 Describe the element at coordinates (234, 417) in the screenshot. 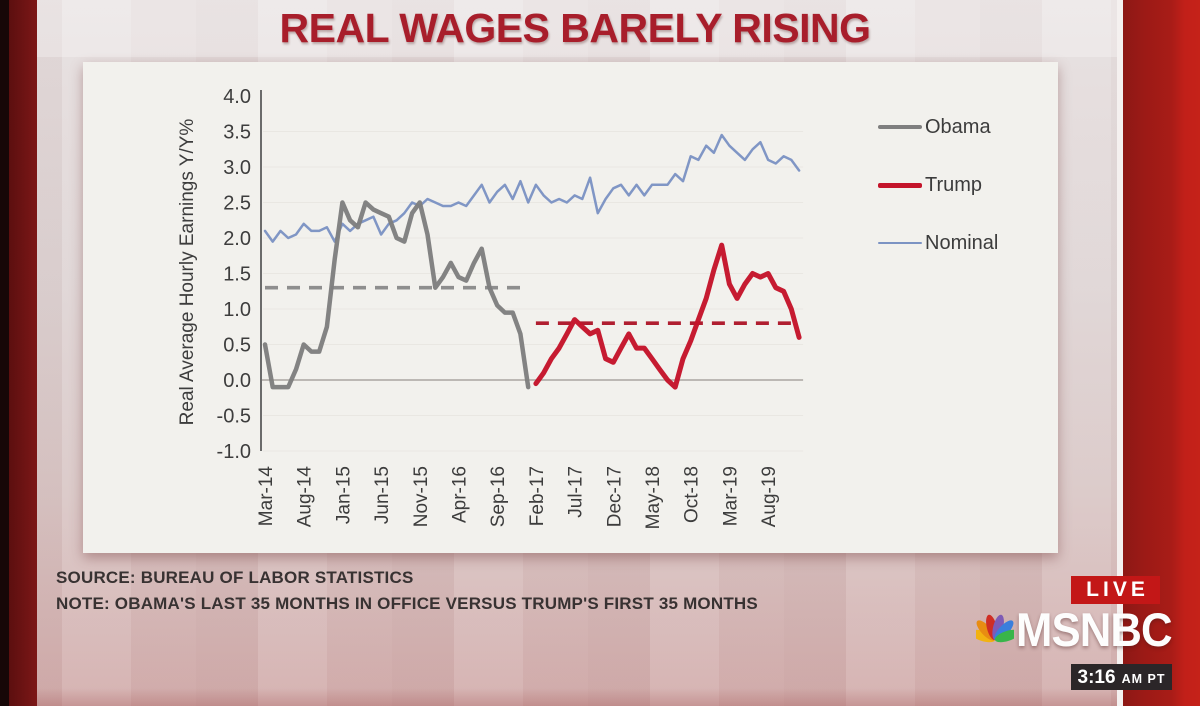

I see `y-tick-label: -0.5` at that location.